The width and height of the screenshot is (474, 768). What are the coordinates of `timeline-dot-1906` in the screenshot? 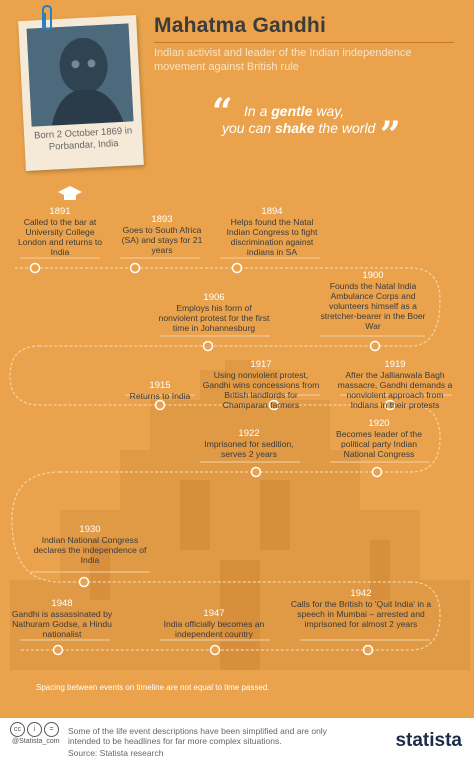 It's located at (208, 346).